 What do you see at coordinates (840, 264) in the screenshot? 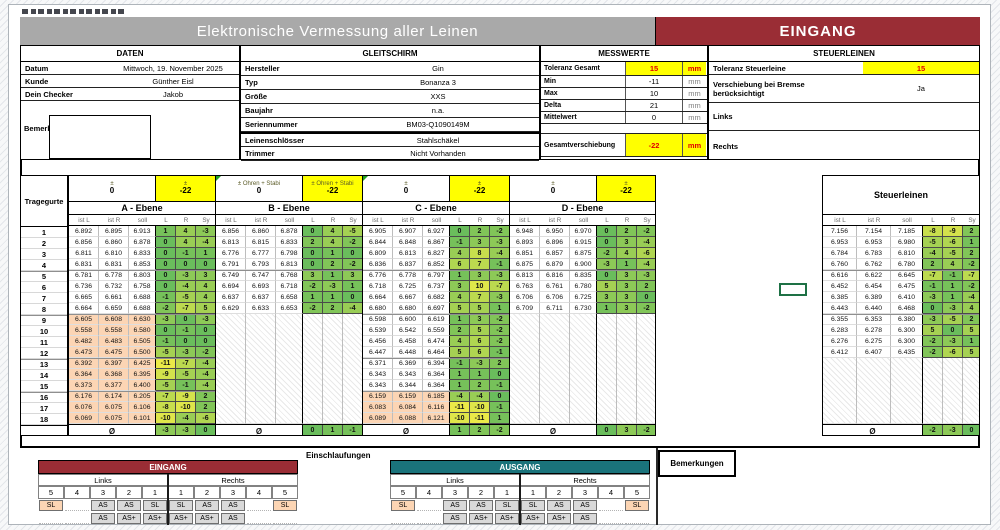
I see `ist-l-cell: 6.760` at bounding box center [840, 264].